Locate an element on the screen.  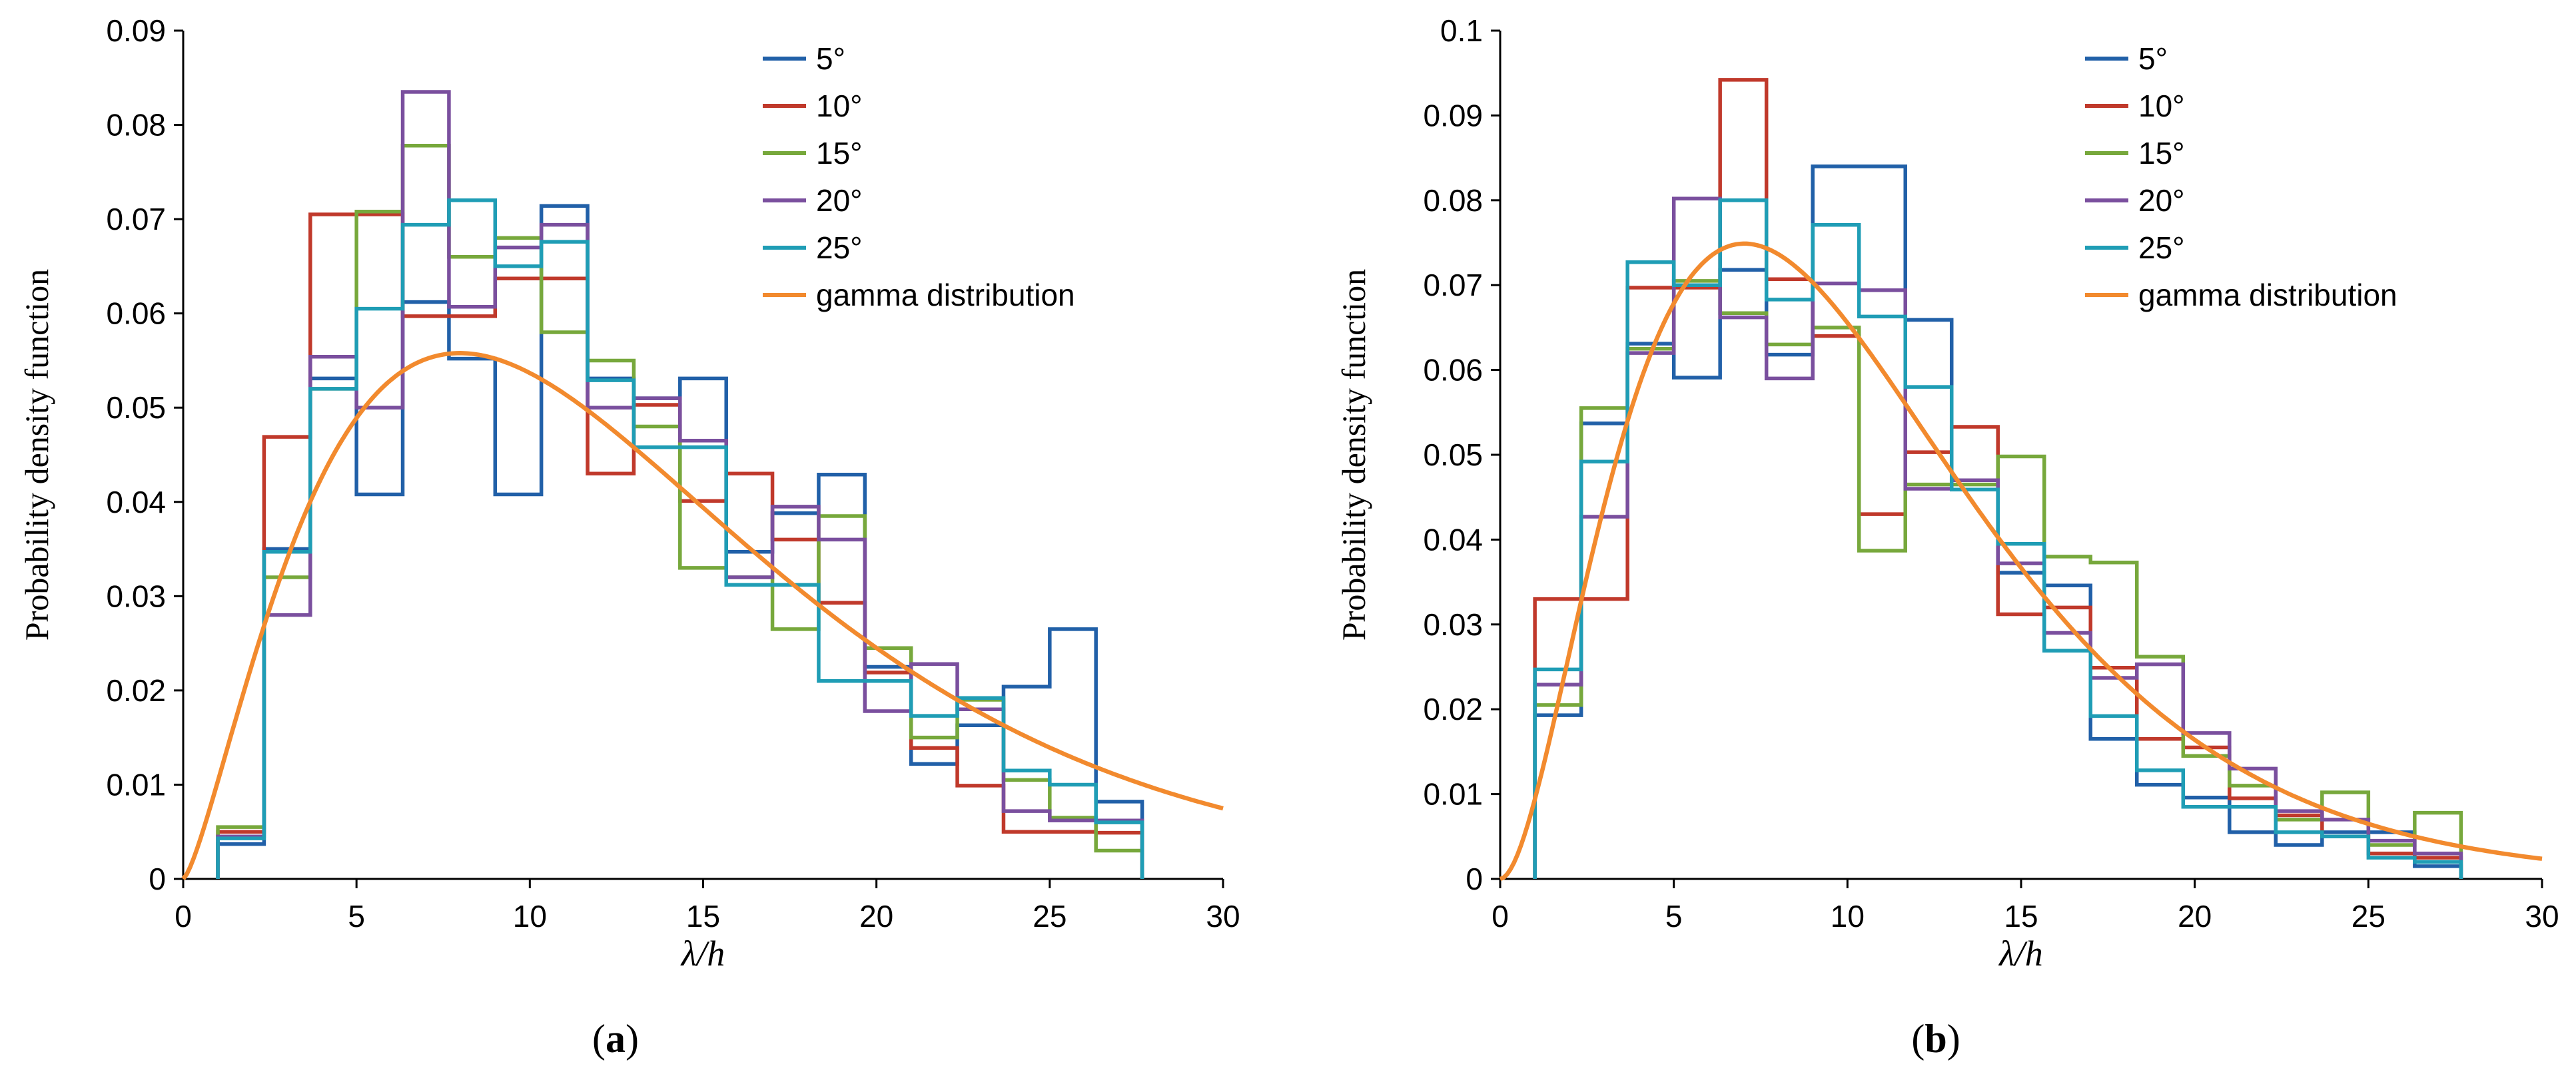
legend: 5° 10° 15° 20° 25° gamma distribution is located at coordinates (2241, 176).